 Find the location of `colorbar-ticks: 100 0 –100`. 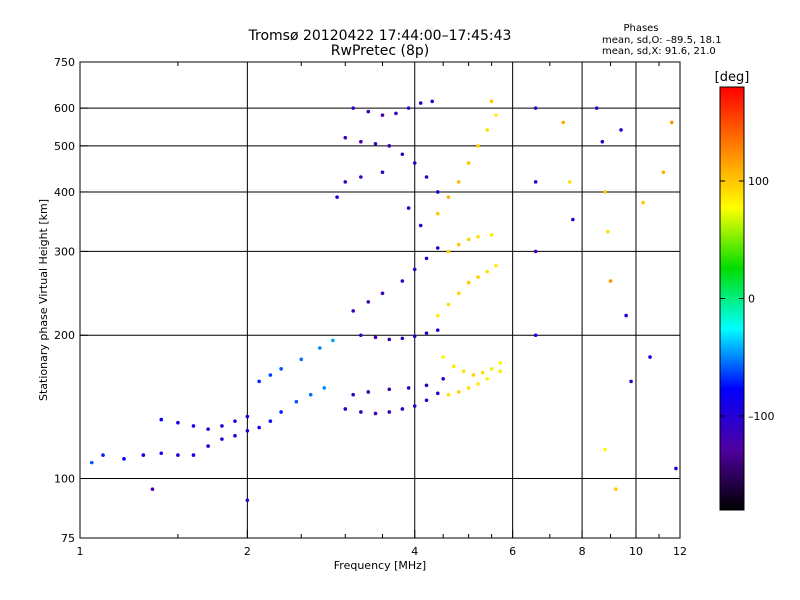

colorbar-ticks: 100 0 –100 is located at coordinates (747, 299).